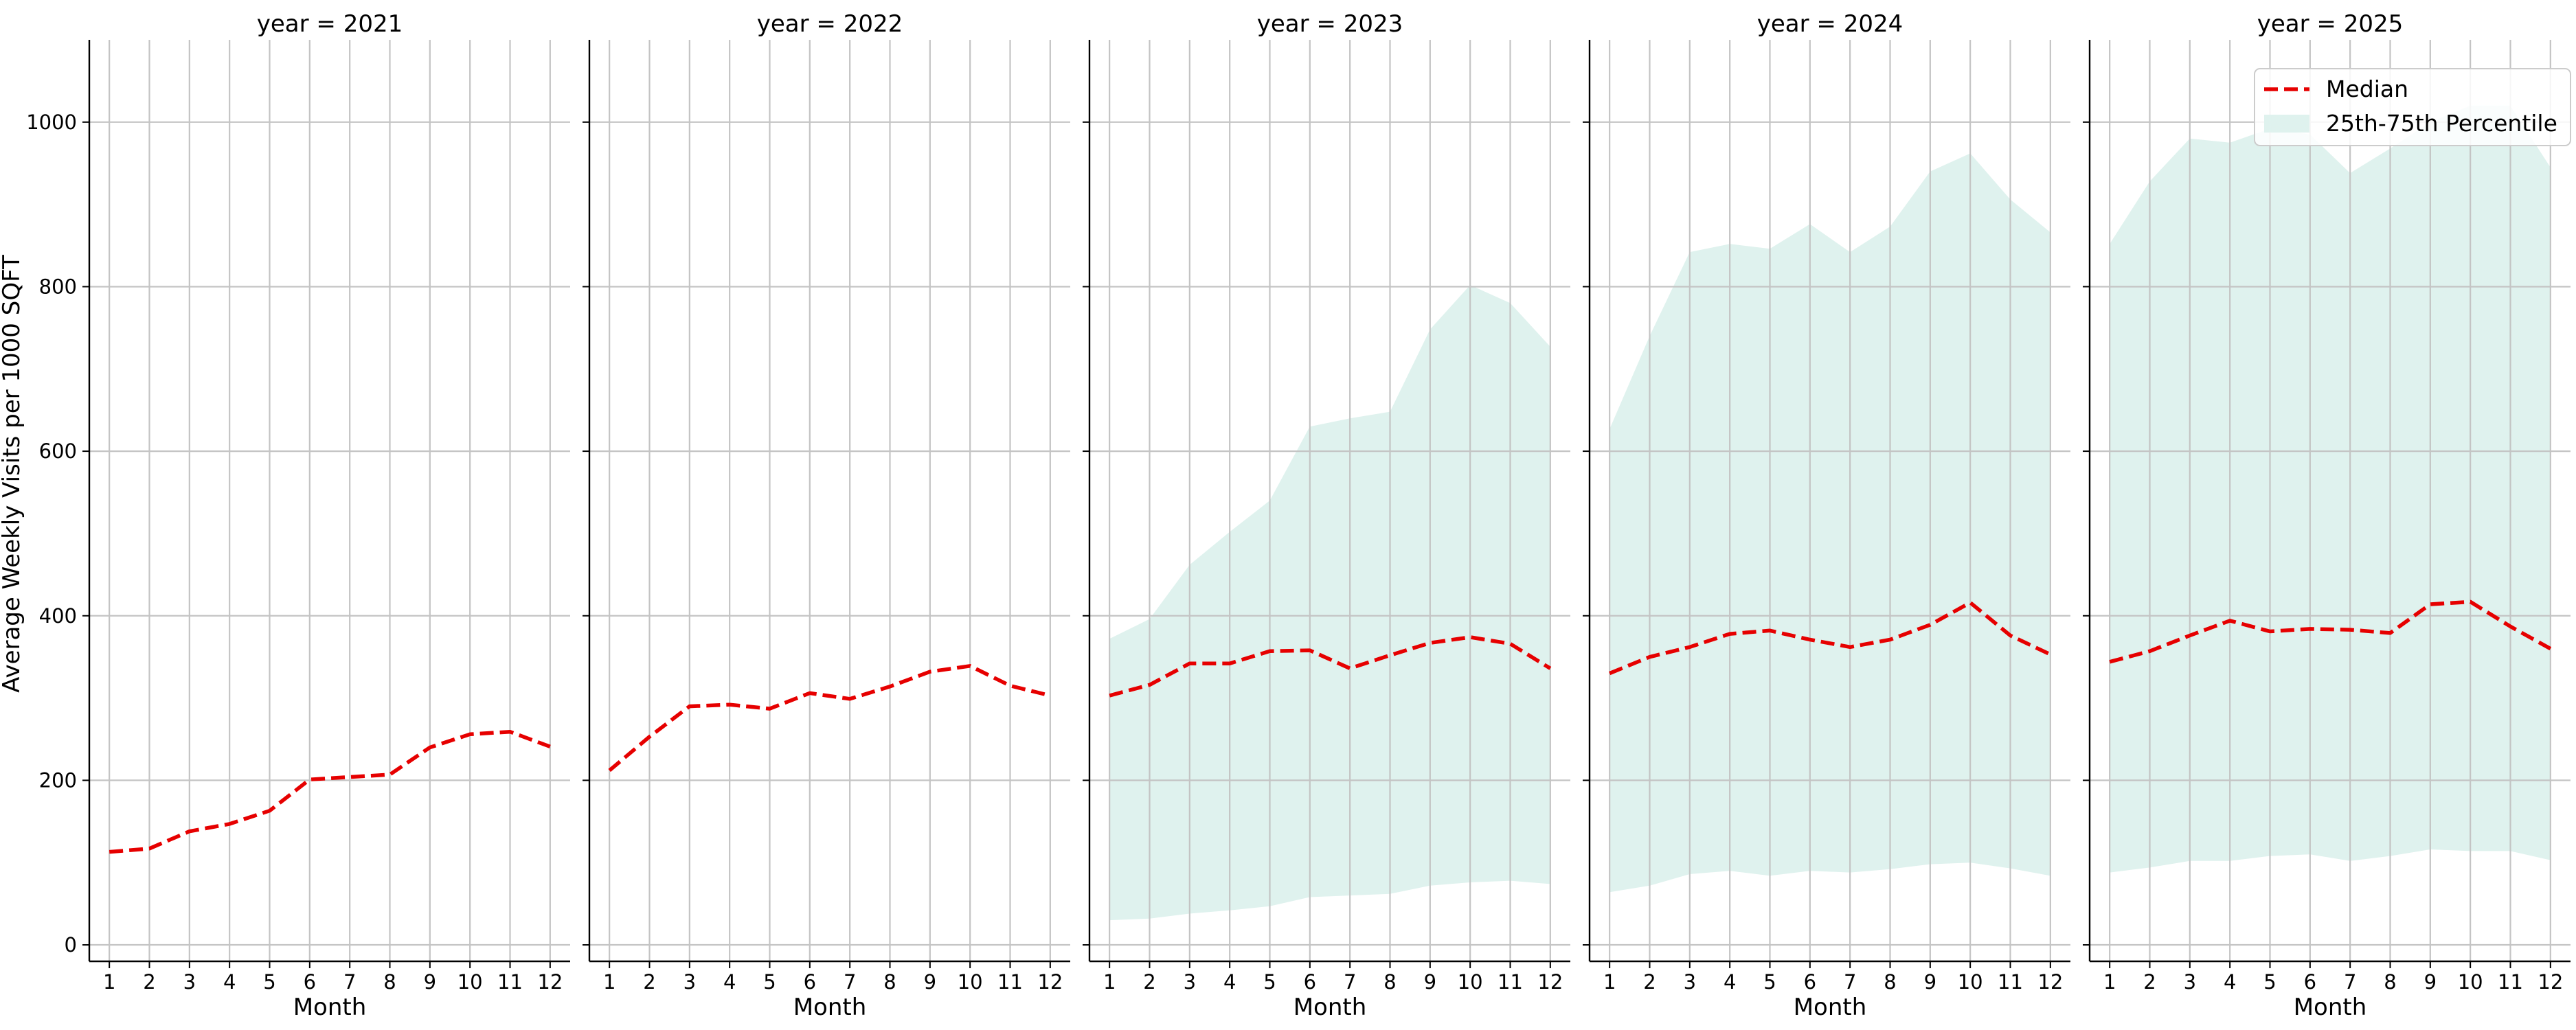 This screenshot has width=2576, height=1030. I want to click on panel-title: year = 2024, so click(1830, 24).